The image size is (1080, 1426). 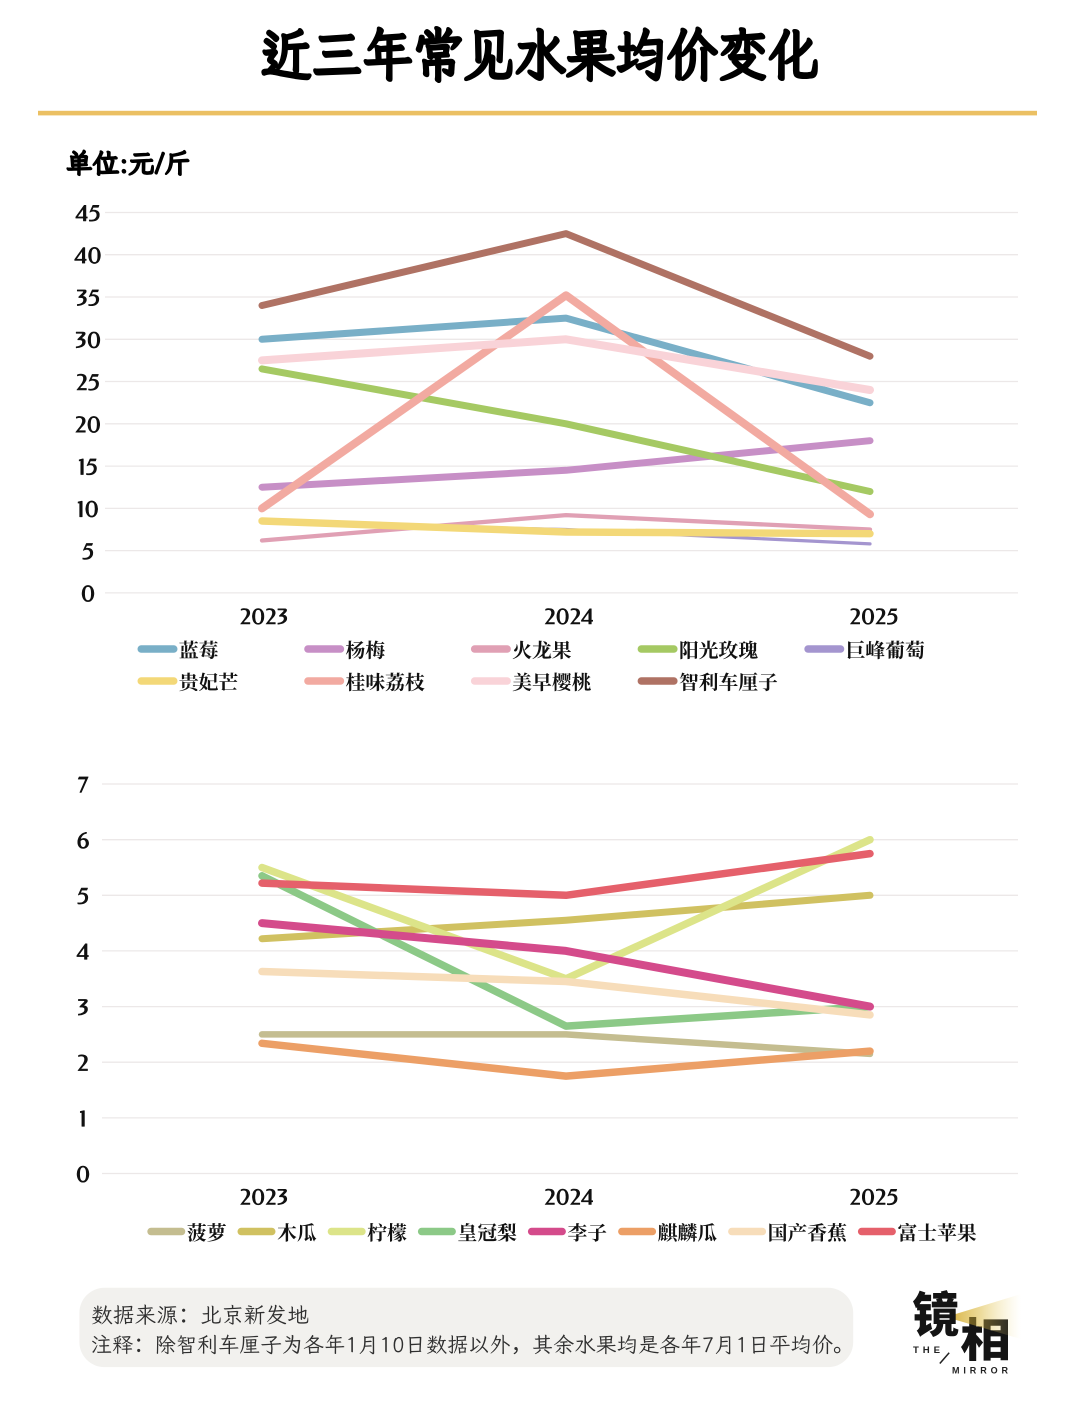 What do you see at coordinates (982, 1371) in the screenshot?
I see `svg-text: MIRROR` at bounding box center [982, 1371].